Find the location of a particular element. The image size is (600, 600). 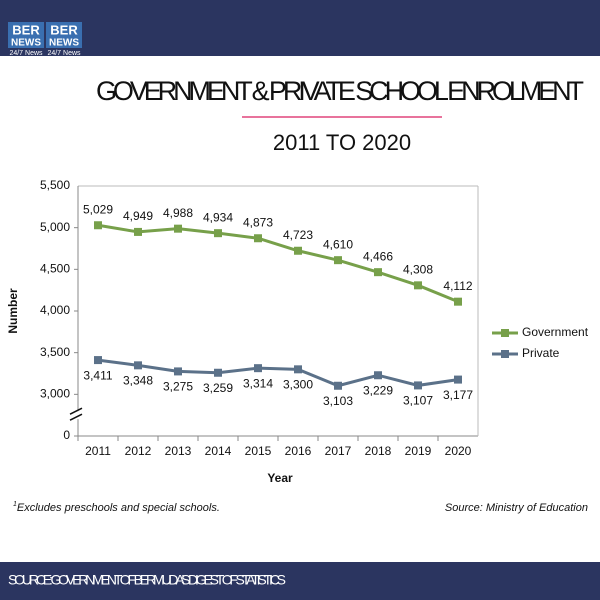

data-label: 4,112 is located at coordinates (457, 286).